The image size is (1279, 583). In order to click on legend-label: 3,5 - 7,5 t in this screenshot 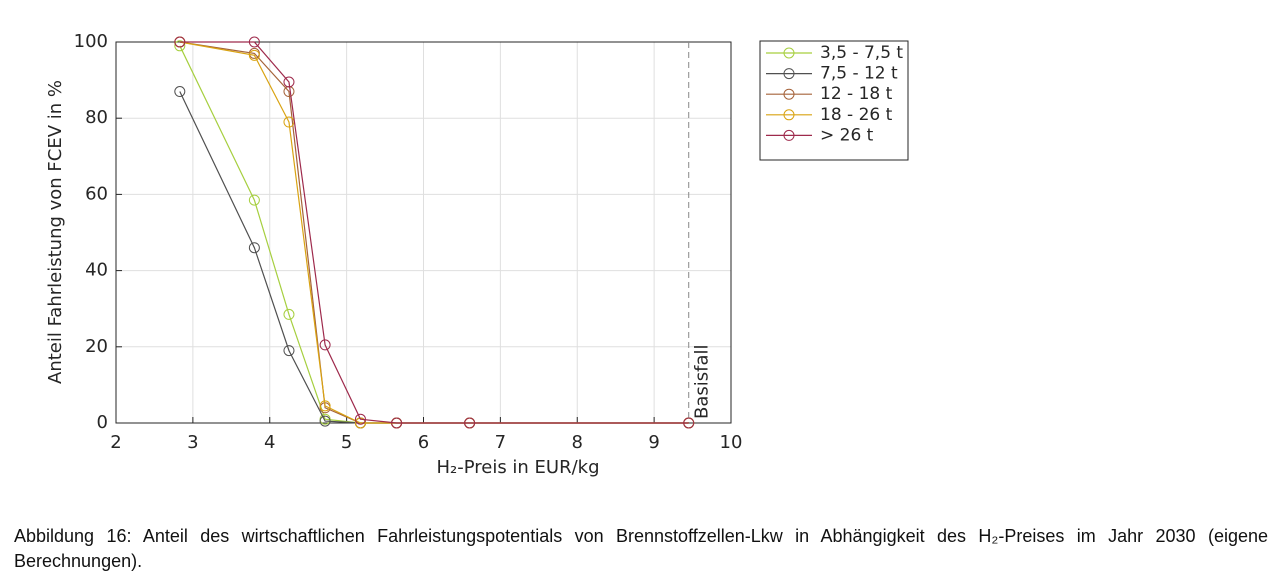, I will do `click(861, 53)`.